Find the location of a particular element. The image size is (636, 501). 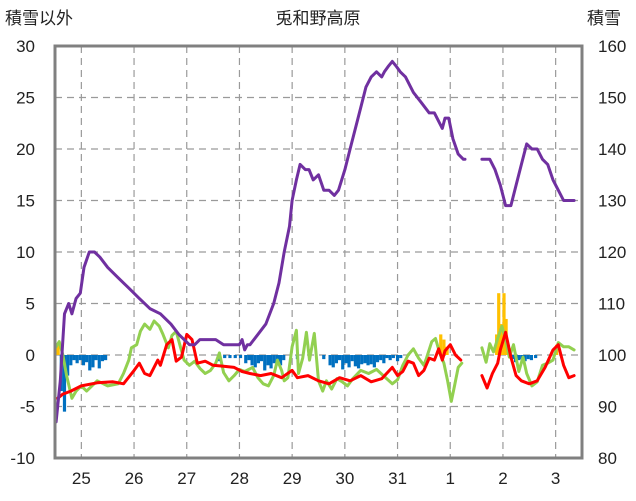

y-left-tick-label: 0 is located at coordinates (30, 355).